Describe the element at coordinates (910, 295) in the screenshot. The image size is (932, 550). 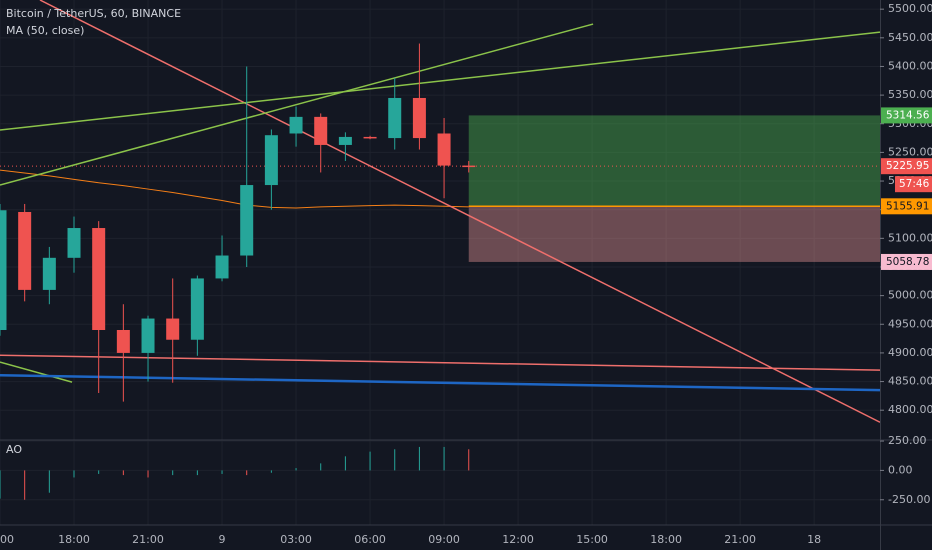
I see `y-tick-label: 5000.00` at that location.